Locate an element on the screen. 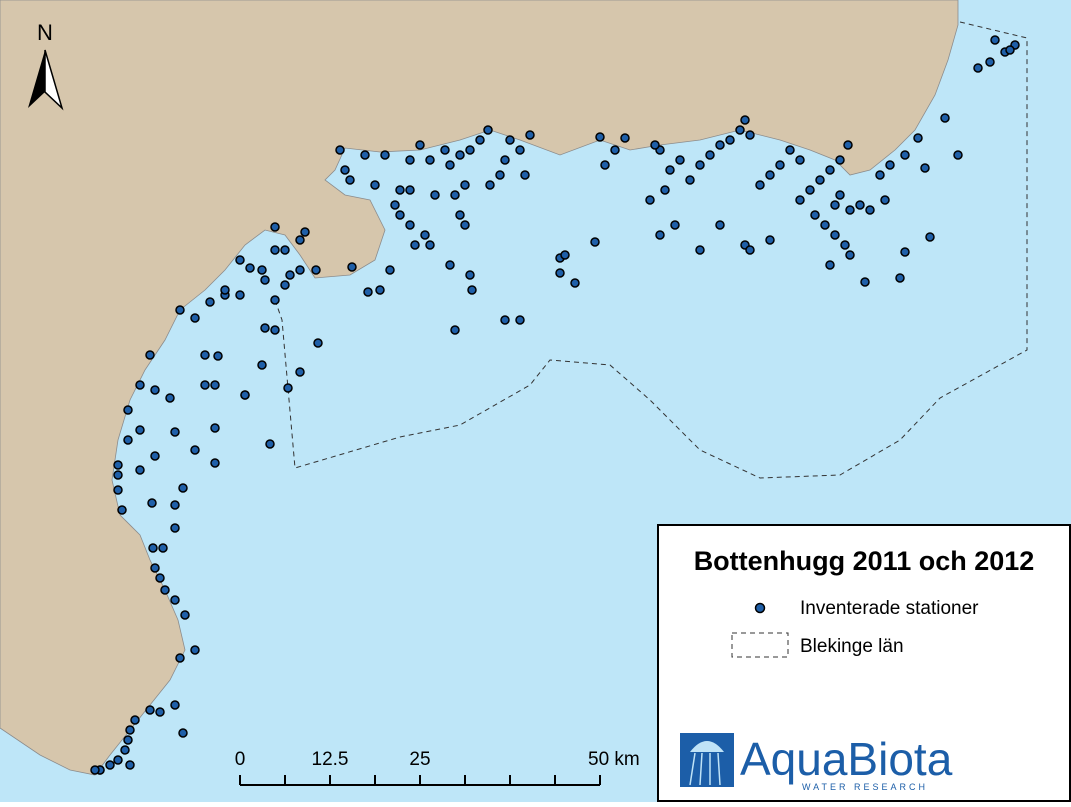 Image resolution: width=1071 pixels, height=807 pixels. logo-name: AquaBiota is located at coordinates (846, 759).